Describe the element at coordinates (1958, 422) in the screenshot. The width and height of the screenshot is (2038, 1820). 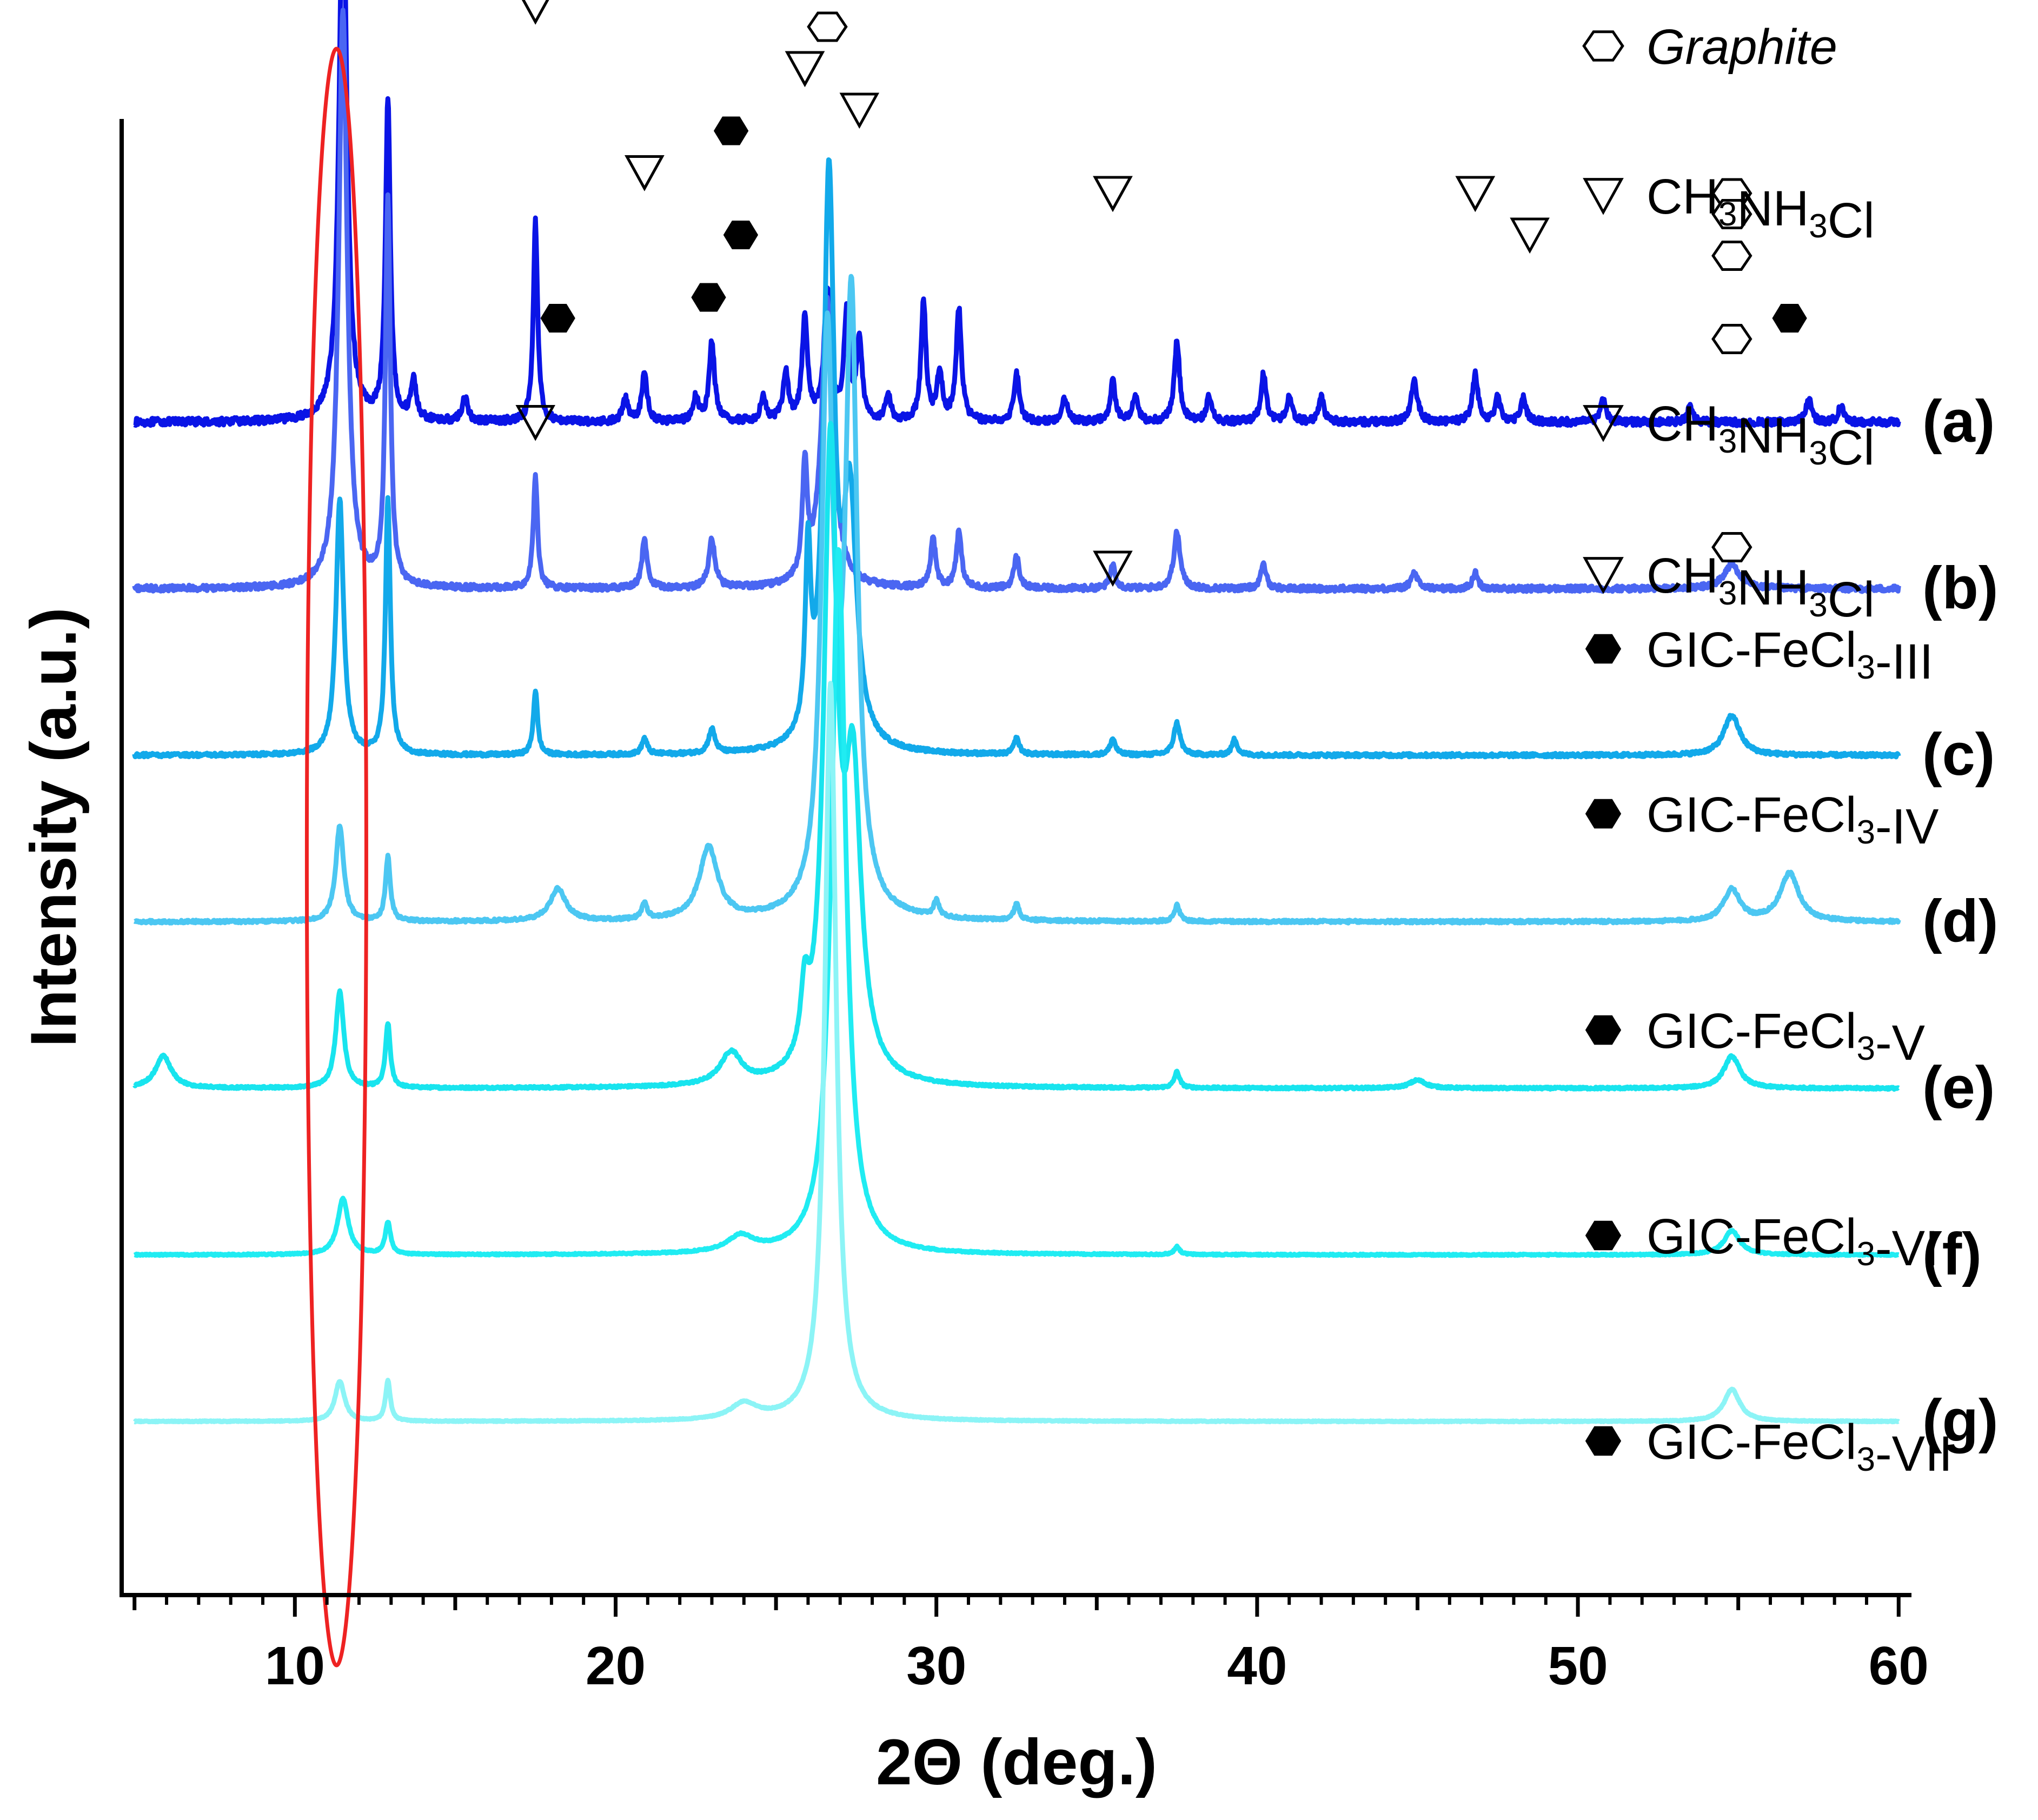
I see `series-label-a: (a)` at that location.